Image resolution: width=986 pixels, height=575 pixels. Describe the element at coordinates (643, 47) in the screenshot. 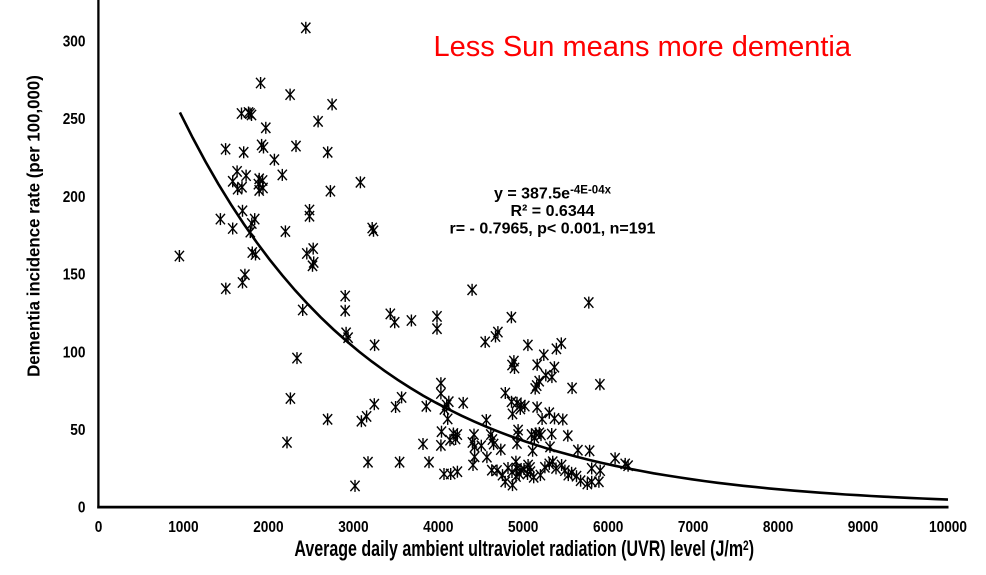

I see `svg-text: Less Sun means more dementia` at that location.